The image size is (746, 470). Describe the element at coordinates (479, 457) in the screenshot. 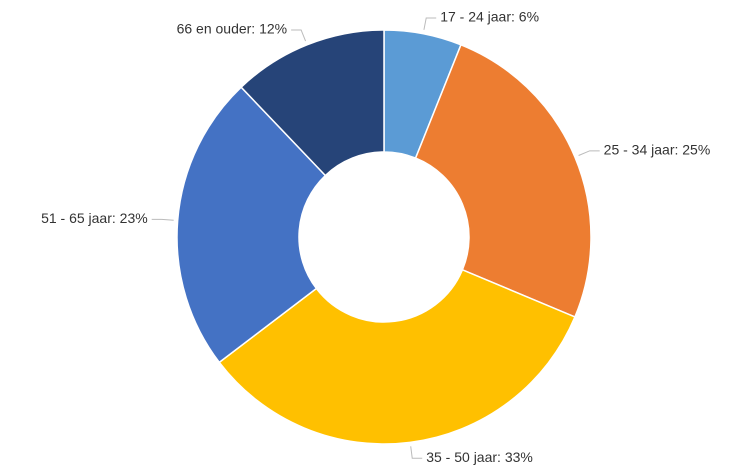

I see `data-label: 35 - 50 jaar: 33%` at that location.